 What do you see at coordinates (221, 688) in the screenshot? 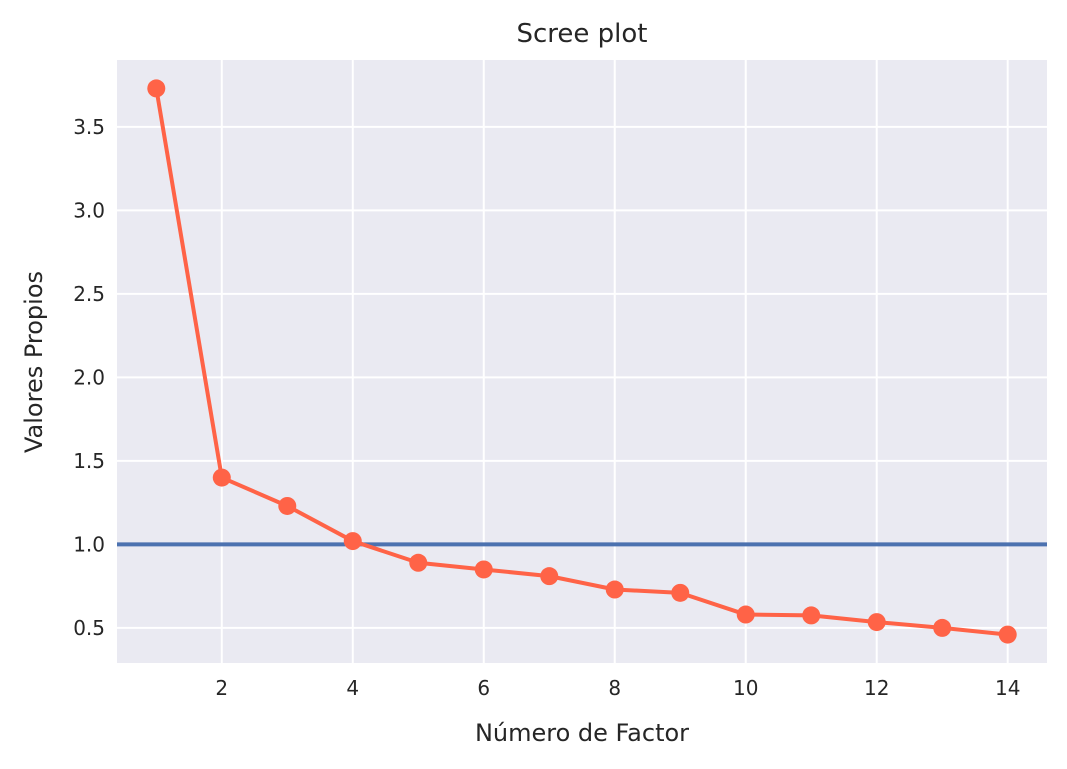
I see `x-tick-label: 2` at bounding box center [221, 688].